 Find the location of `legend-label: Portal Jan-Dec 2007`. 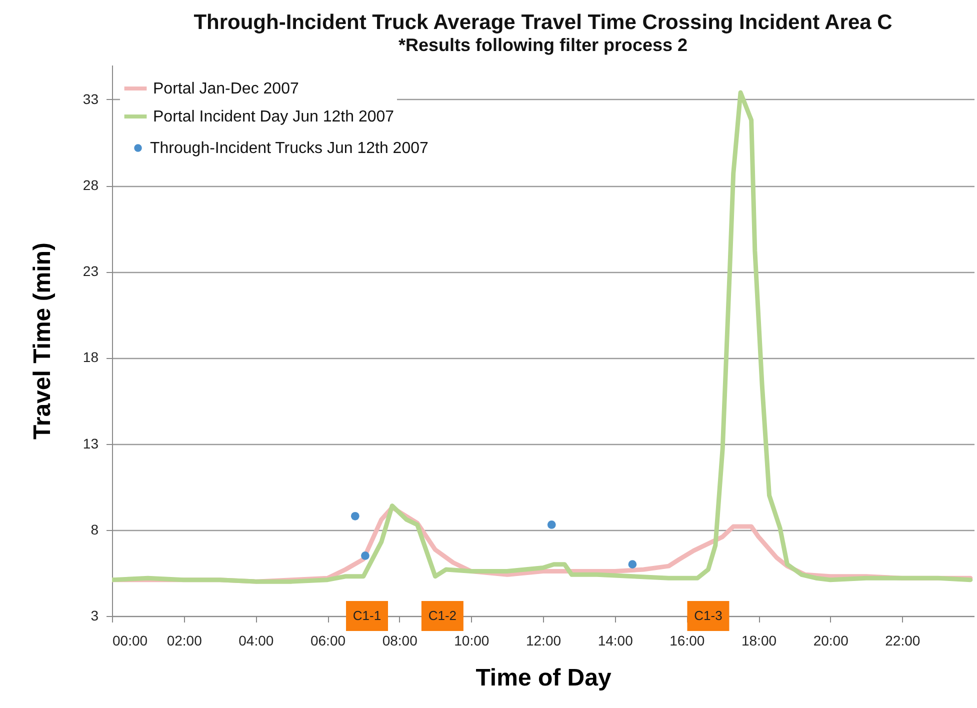

legend-label: Portal Jan-Dec 2007 is located at coordinates (226, 89).